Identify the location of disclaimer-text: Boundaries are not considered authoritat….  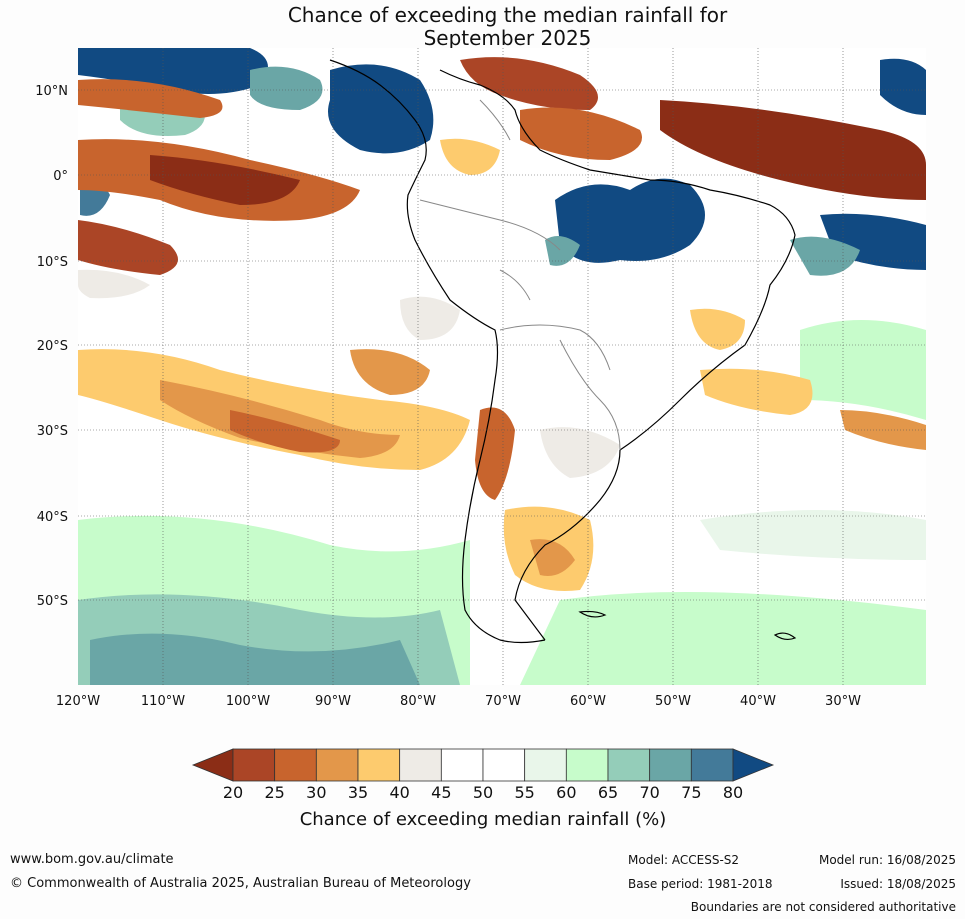
(823, 907).